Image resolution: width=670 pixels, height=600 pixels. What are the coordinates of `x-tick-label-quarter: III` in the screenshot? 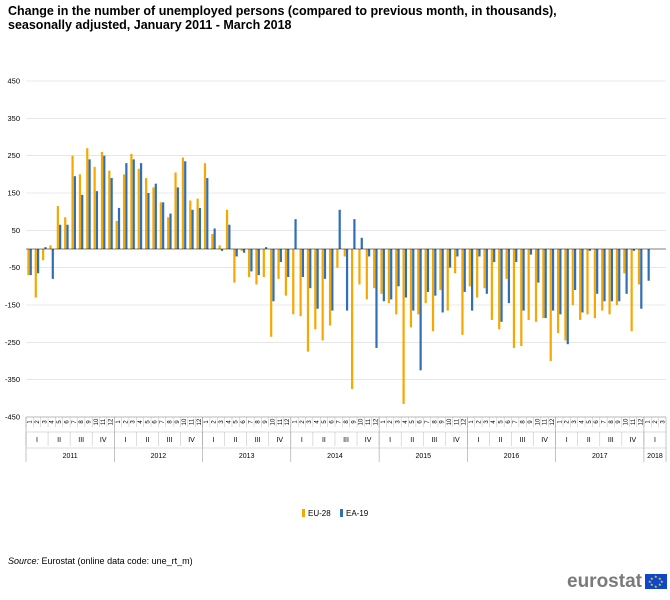 It's located at (170, 440).